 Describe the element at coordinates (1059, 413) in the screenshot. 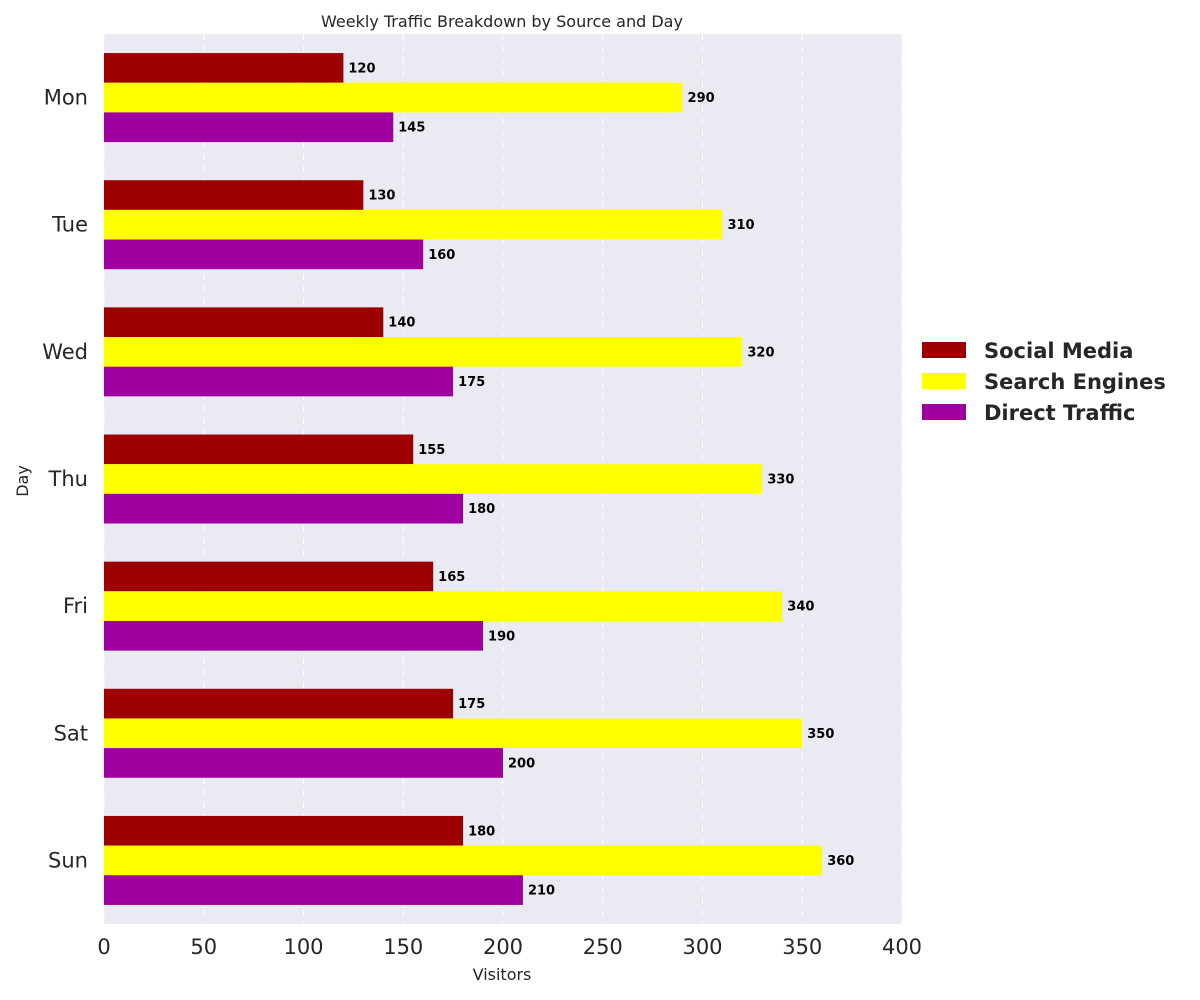

I see `legend-label: Direct Traffic` at that location.